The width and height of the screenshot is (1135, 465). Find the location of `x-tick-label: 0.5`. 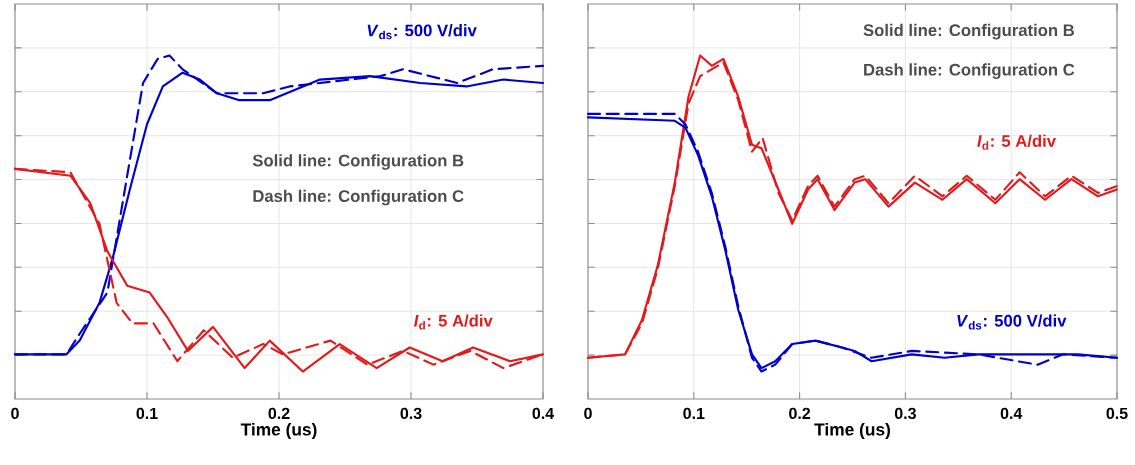

x-tick-label: 0.5 is located at coordinates (1117, 413).